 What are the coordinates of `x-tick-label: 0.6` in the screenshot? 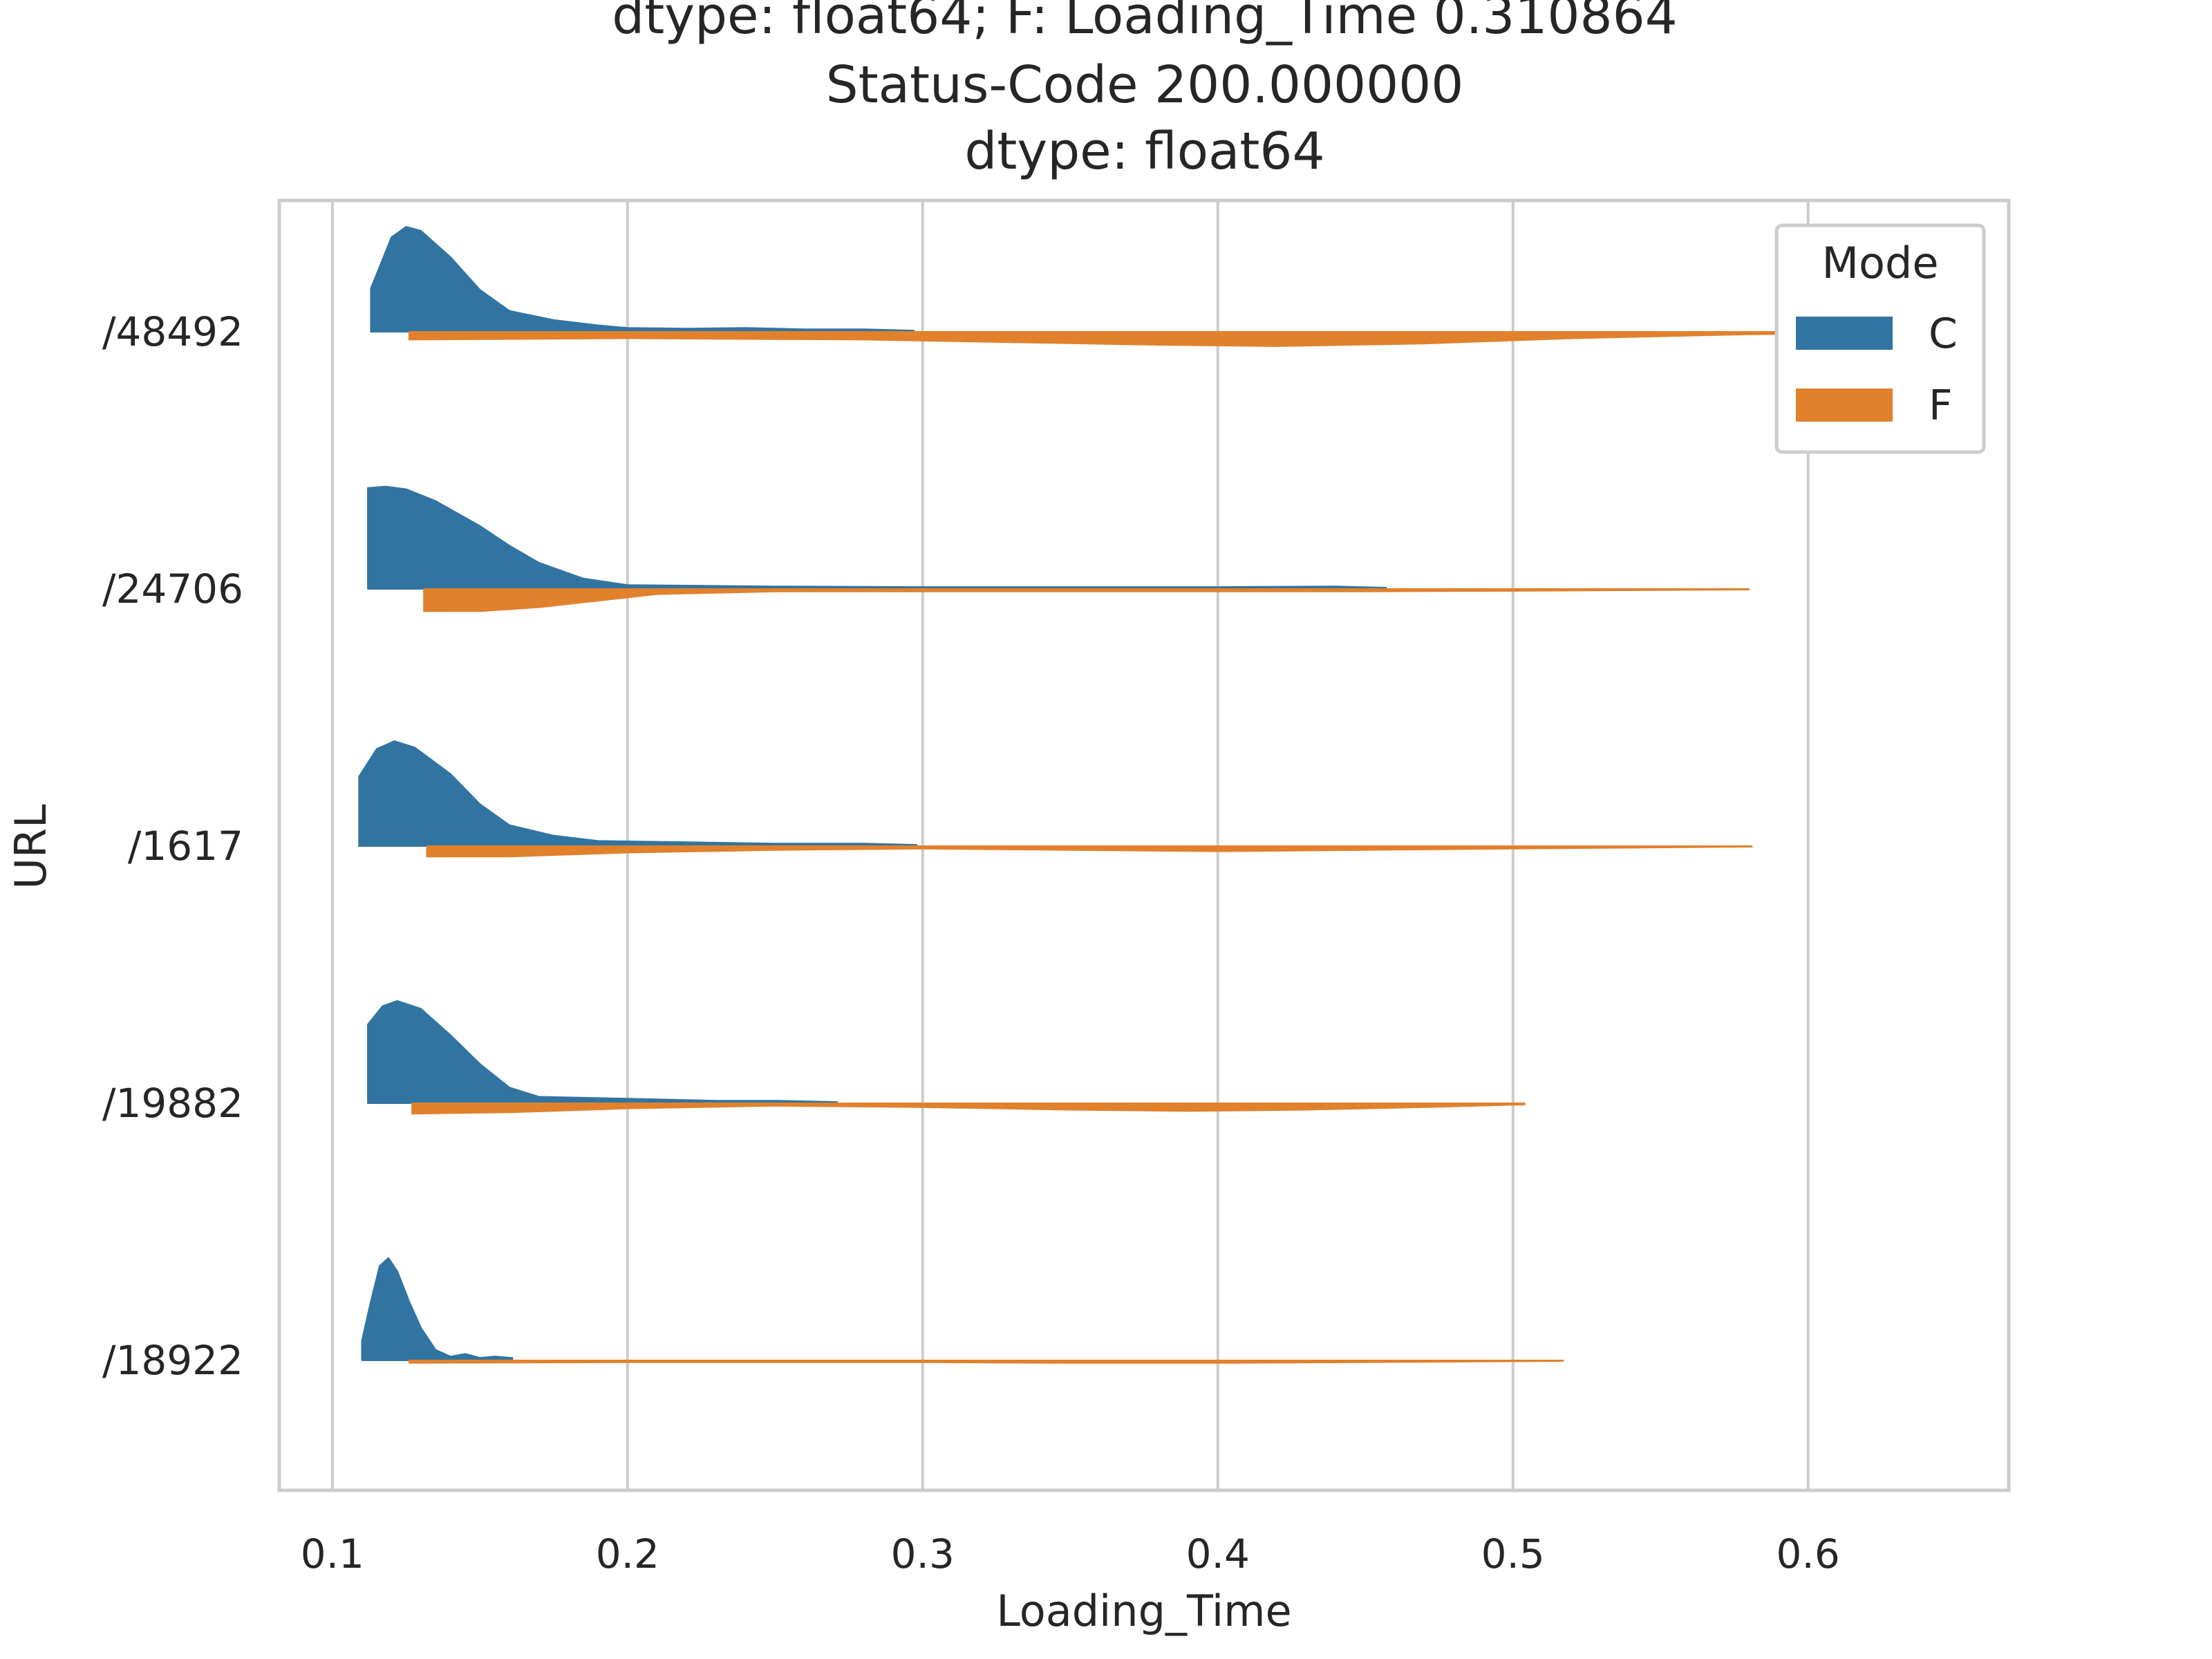 It's located at (1808, 1554).